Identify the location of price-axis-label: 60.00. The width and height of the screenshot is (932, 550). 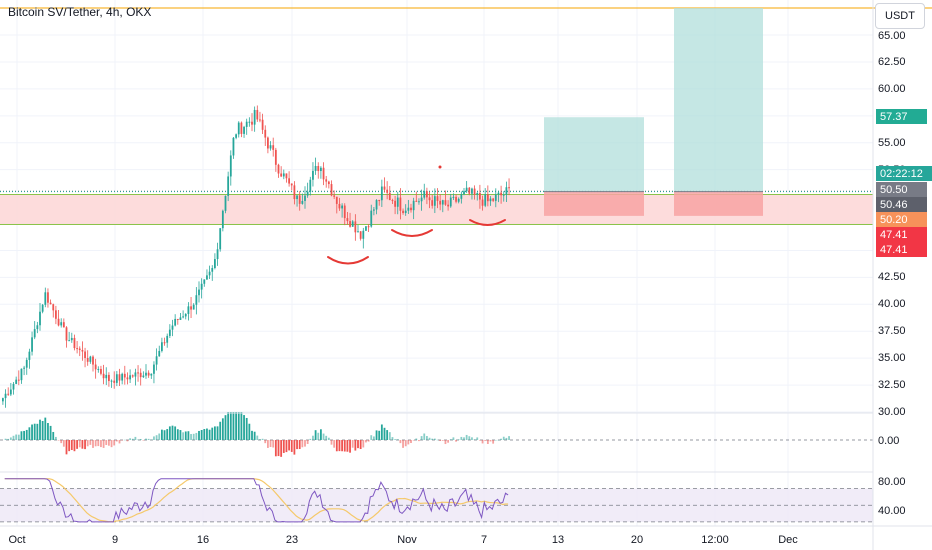
(892, 89).